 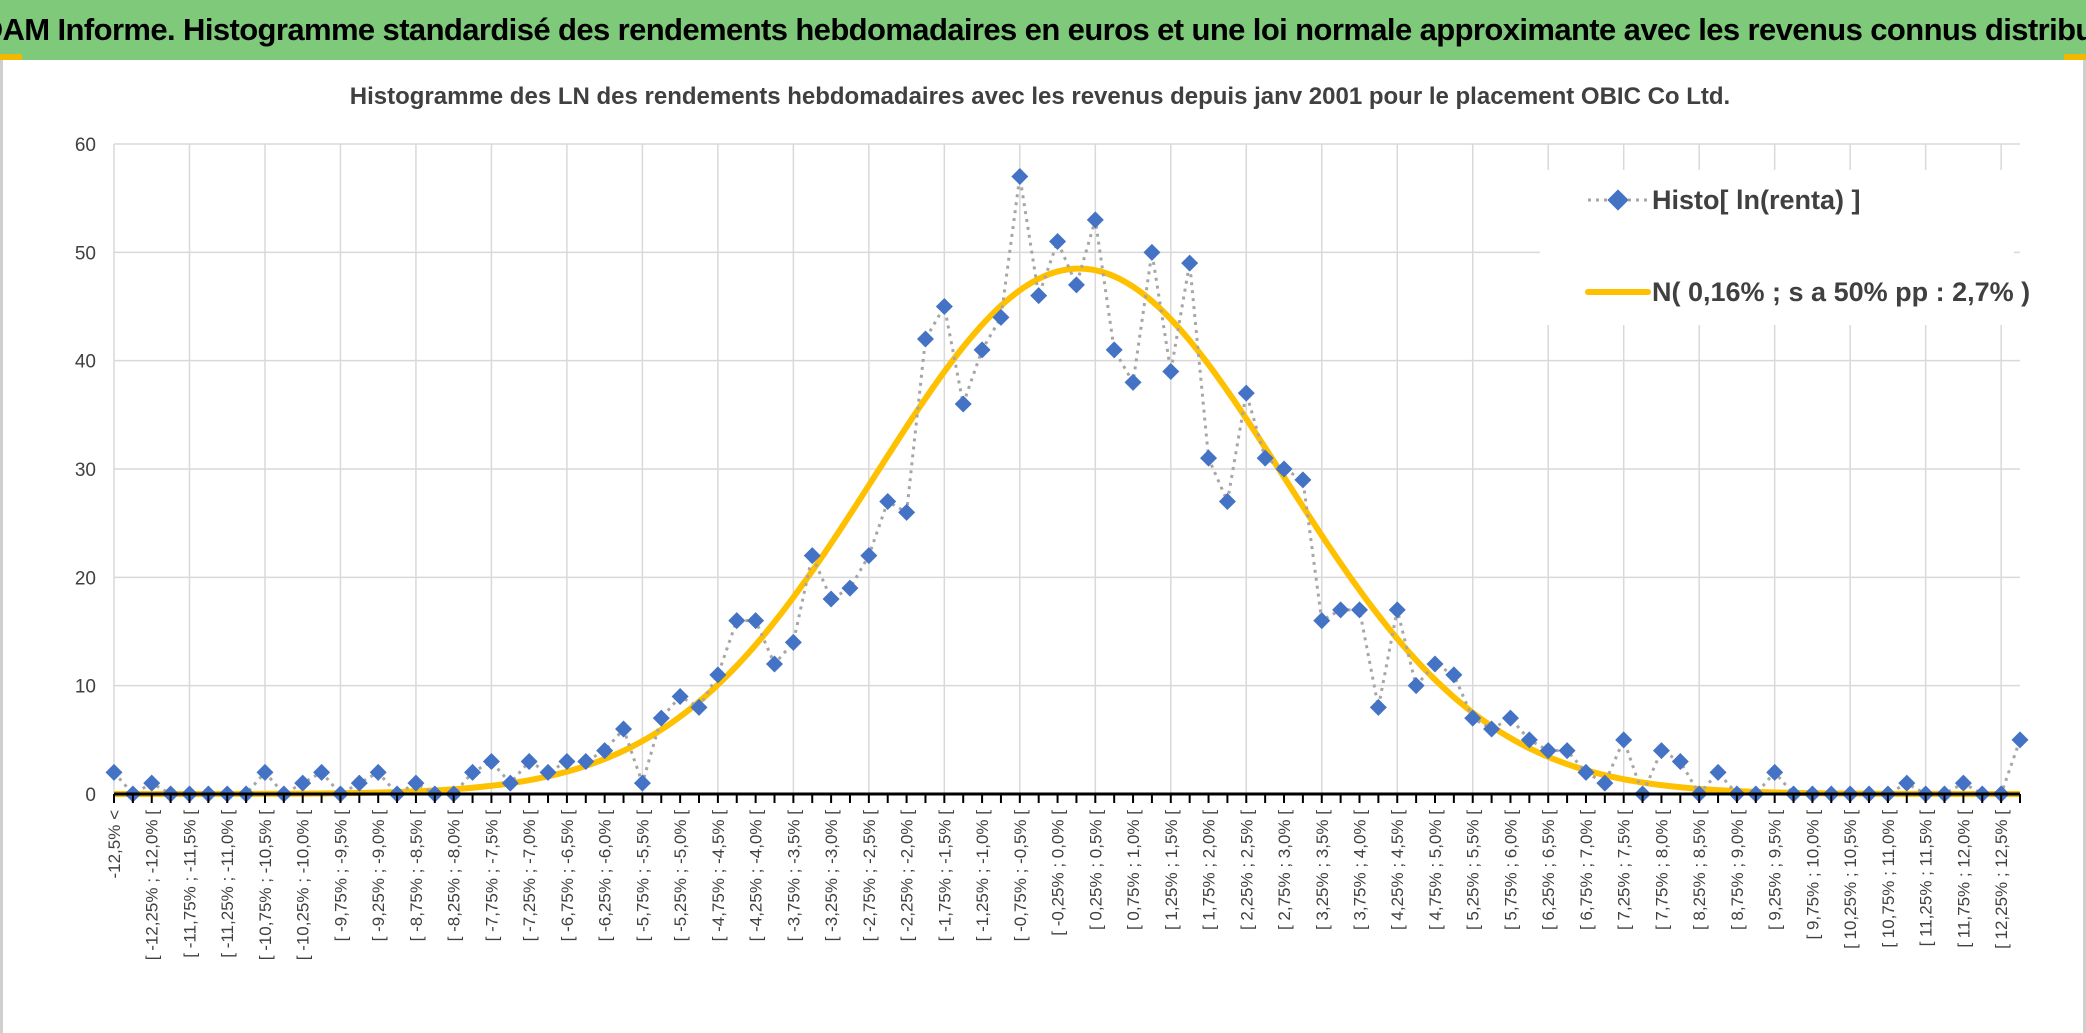 I want to click on y-tick-label: 20, so click(x=85, y=578).